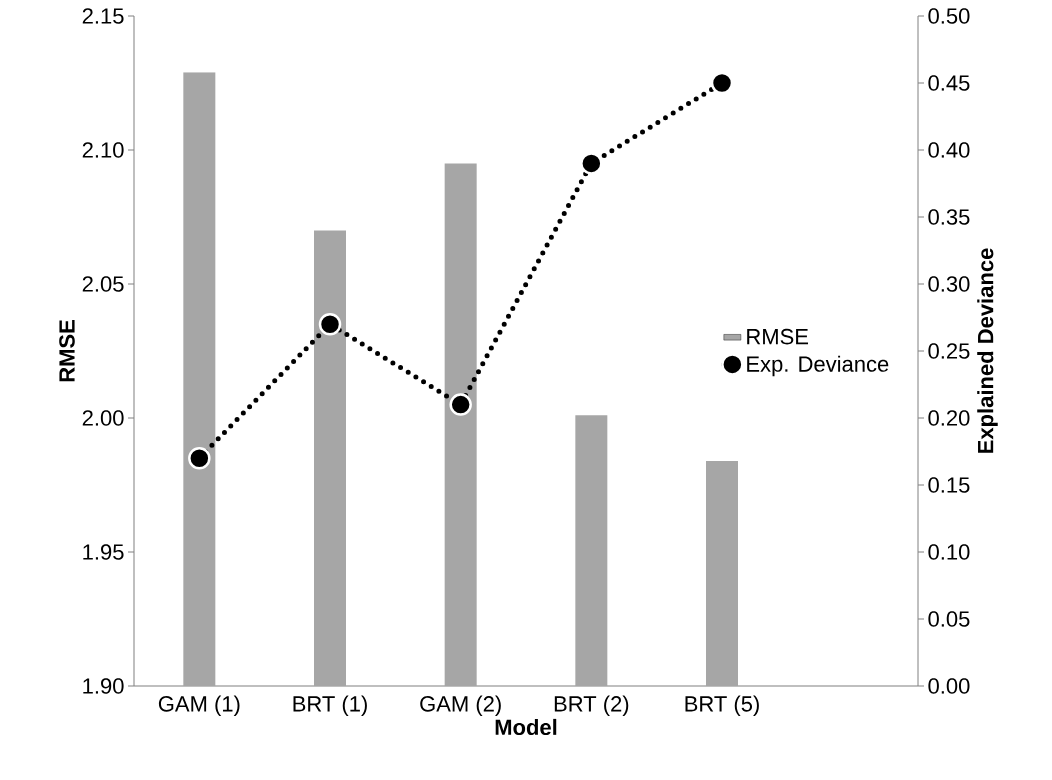 This screenshot has width=1052, height=780. I want to click on y2-tick-label: 0.45, so click(949, 83).